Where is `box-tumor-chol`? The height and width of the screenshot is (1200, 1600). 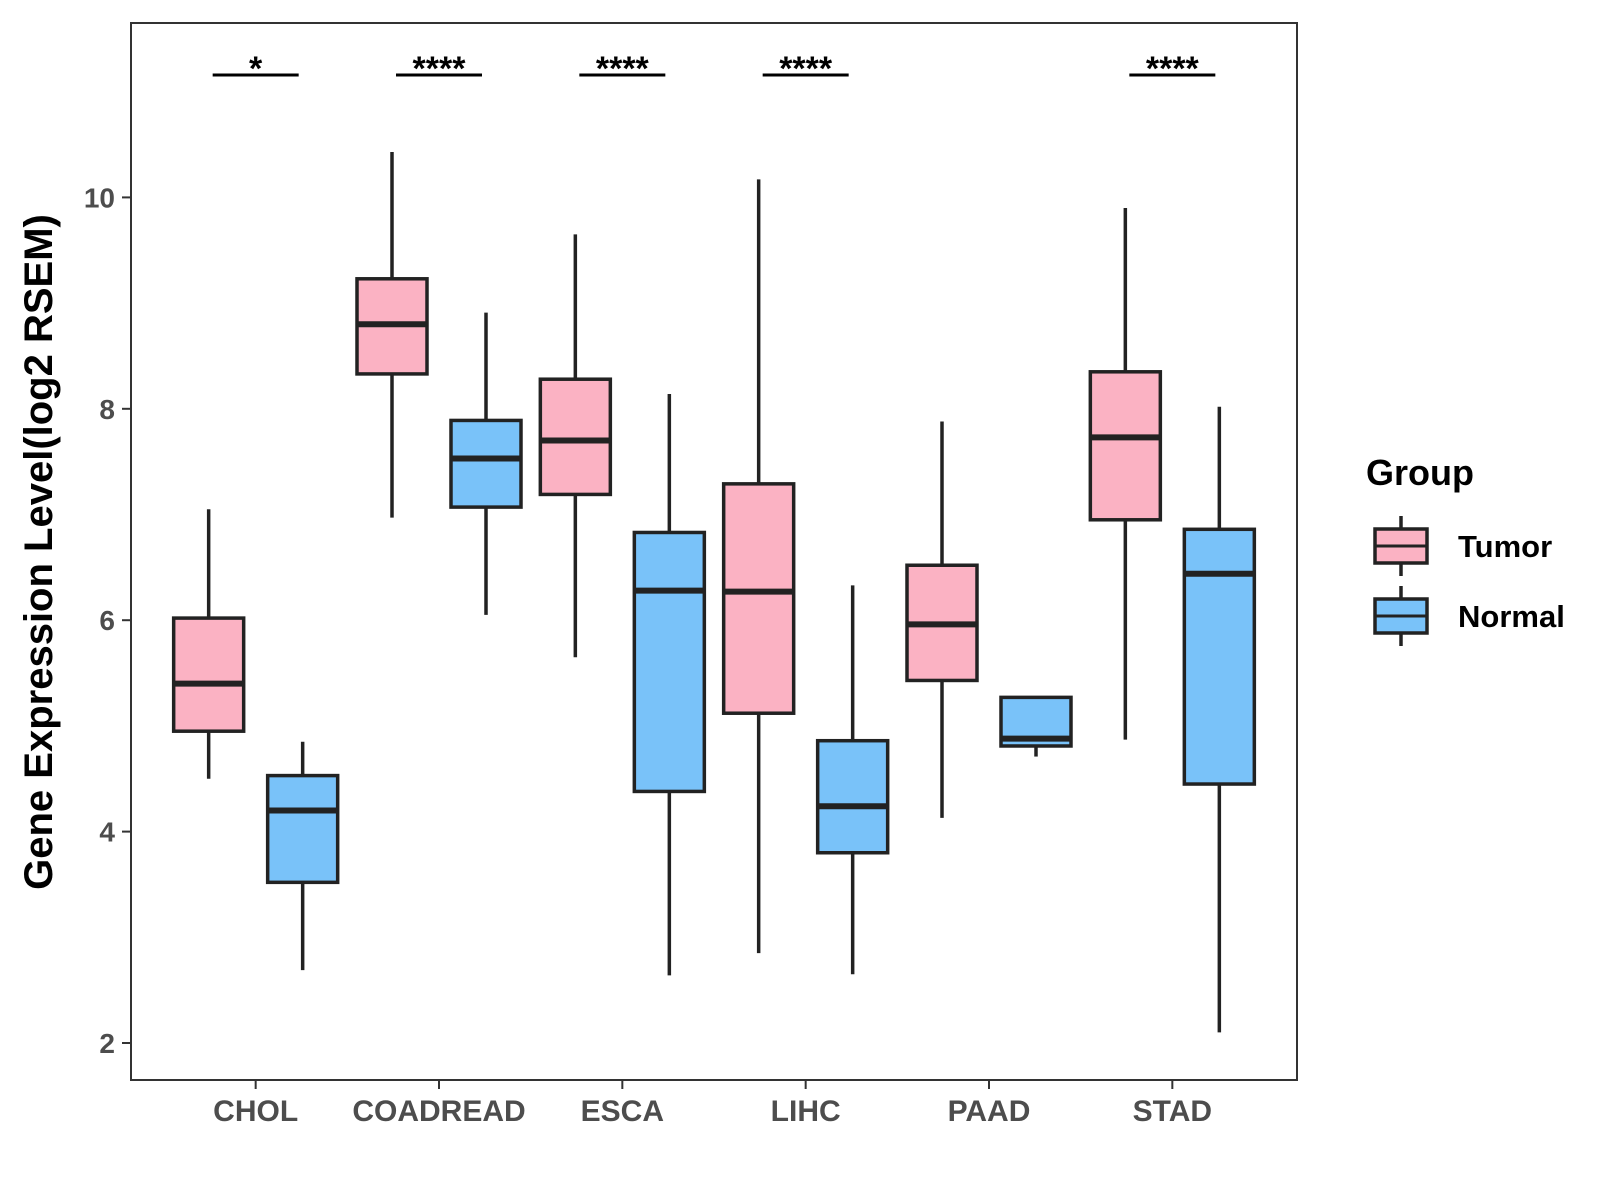
box-tumor-chol is located at coordinates (208, 644).